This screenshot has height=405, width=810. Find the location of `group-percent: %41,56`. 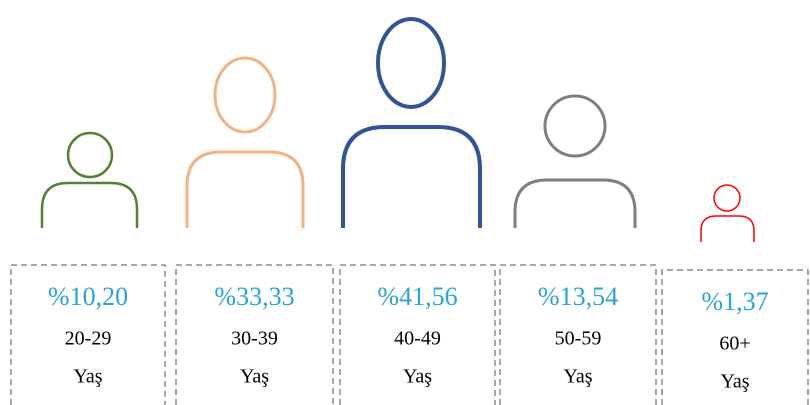

group-percent: %41,56 is located at coordinates (417, 296).